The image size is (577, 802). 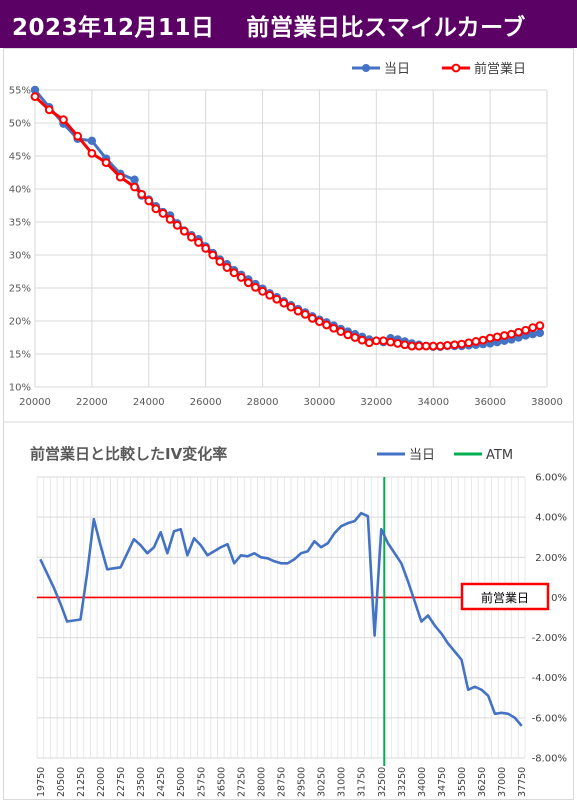 I want to click on legend-label: ATM, so click(x=499, y=455).